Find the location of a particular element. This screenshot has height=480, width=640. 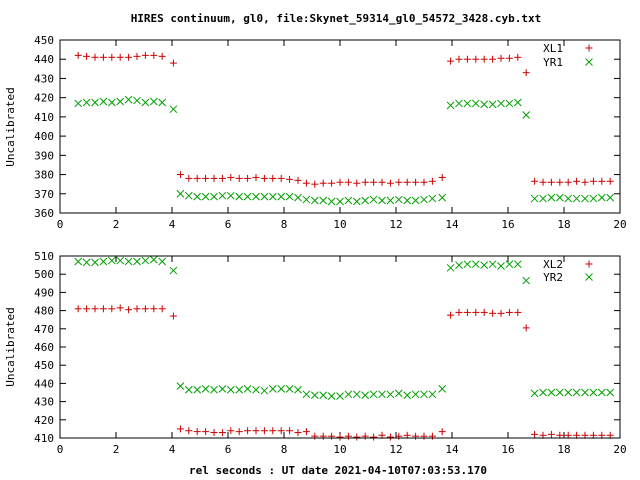

legend-2: XL2 YR2 is located at coordinates (568, 271).